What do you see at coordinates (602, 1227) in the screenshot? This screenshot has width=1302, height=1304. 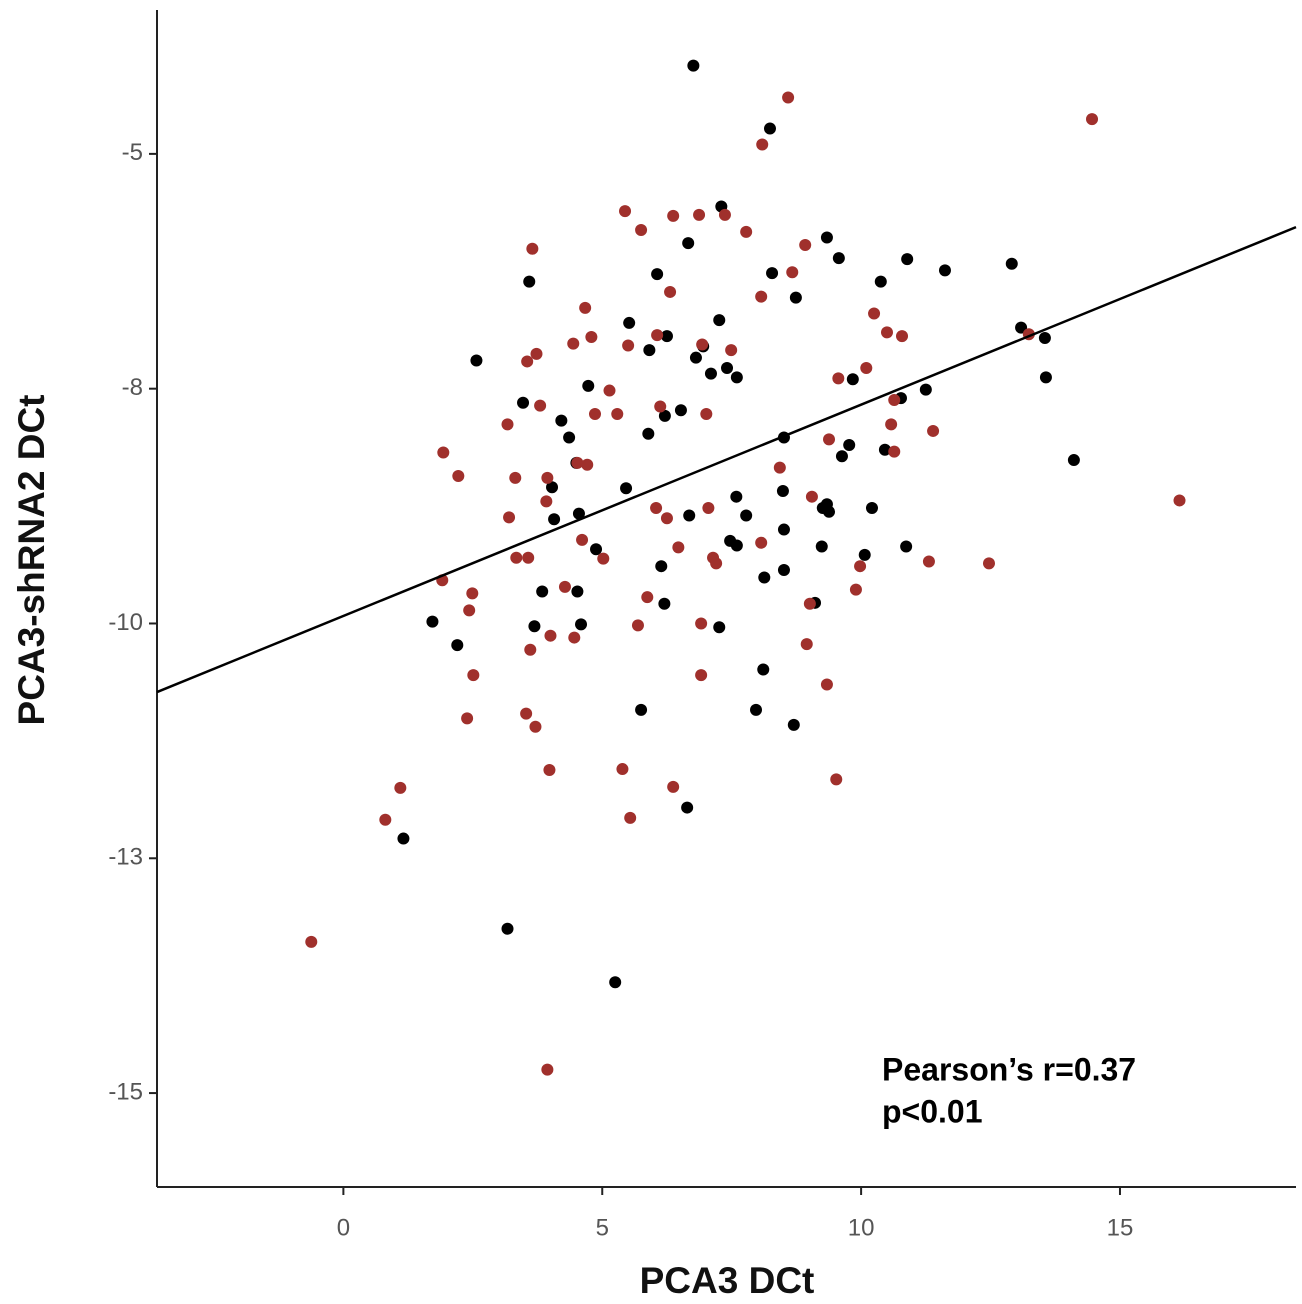 I see `x-tick-label: 5` at bounding box center [602, 1227].